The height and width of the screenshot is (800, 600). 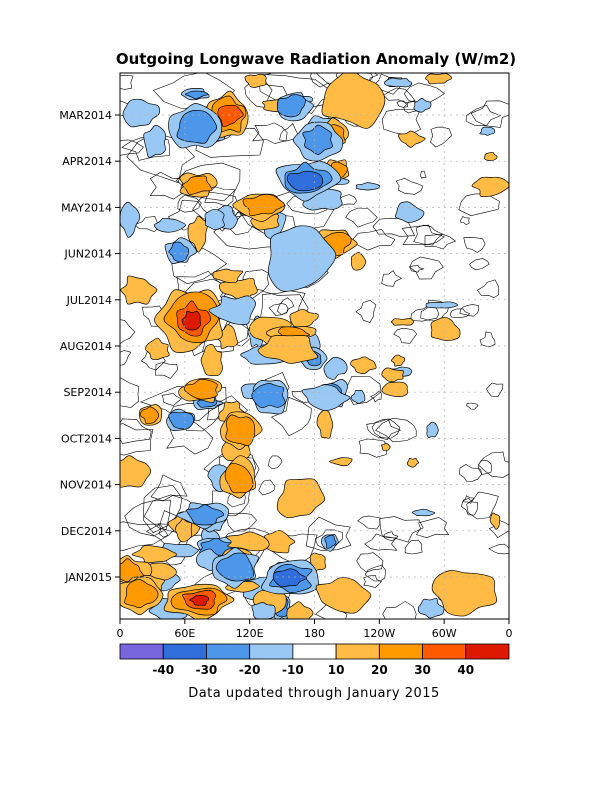 What do you see at coordinates (86, 485) in the screenshot?
I see `y-tick-label: NOV2014` at bounding box center [86, 485].